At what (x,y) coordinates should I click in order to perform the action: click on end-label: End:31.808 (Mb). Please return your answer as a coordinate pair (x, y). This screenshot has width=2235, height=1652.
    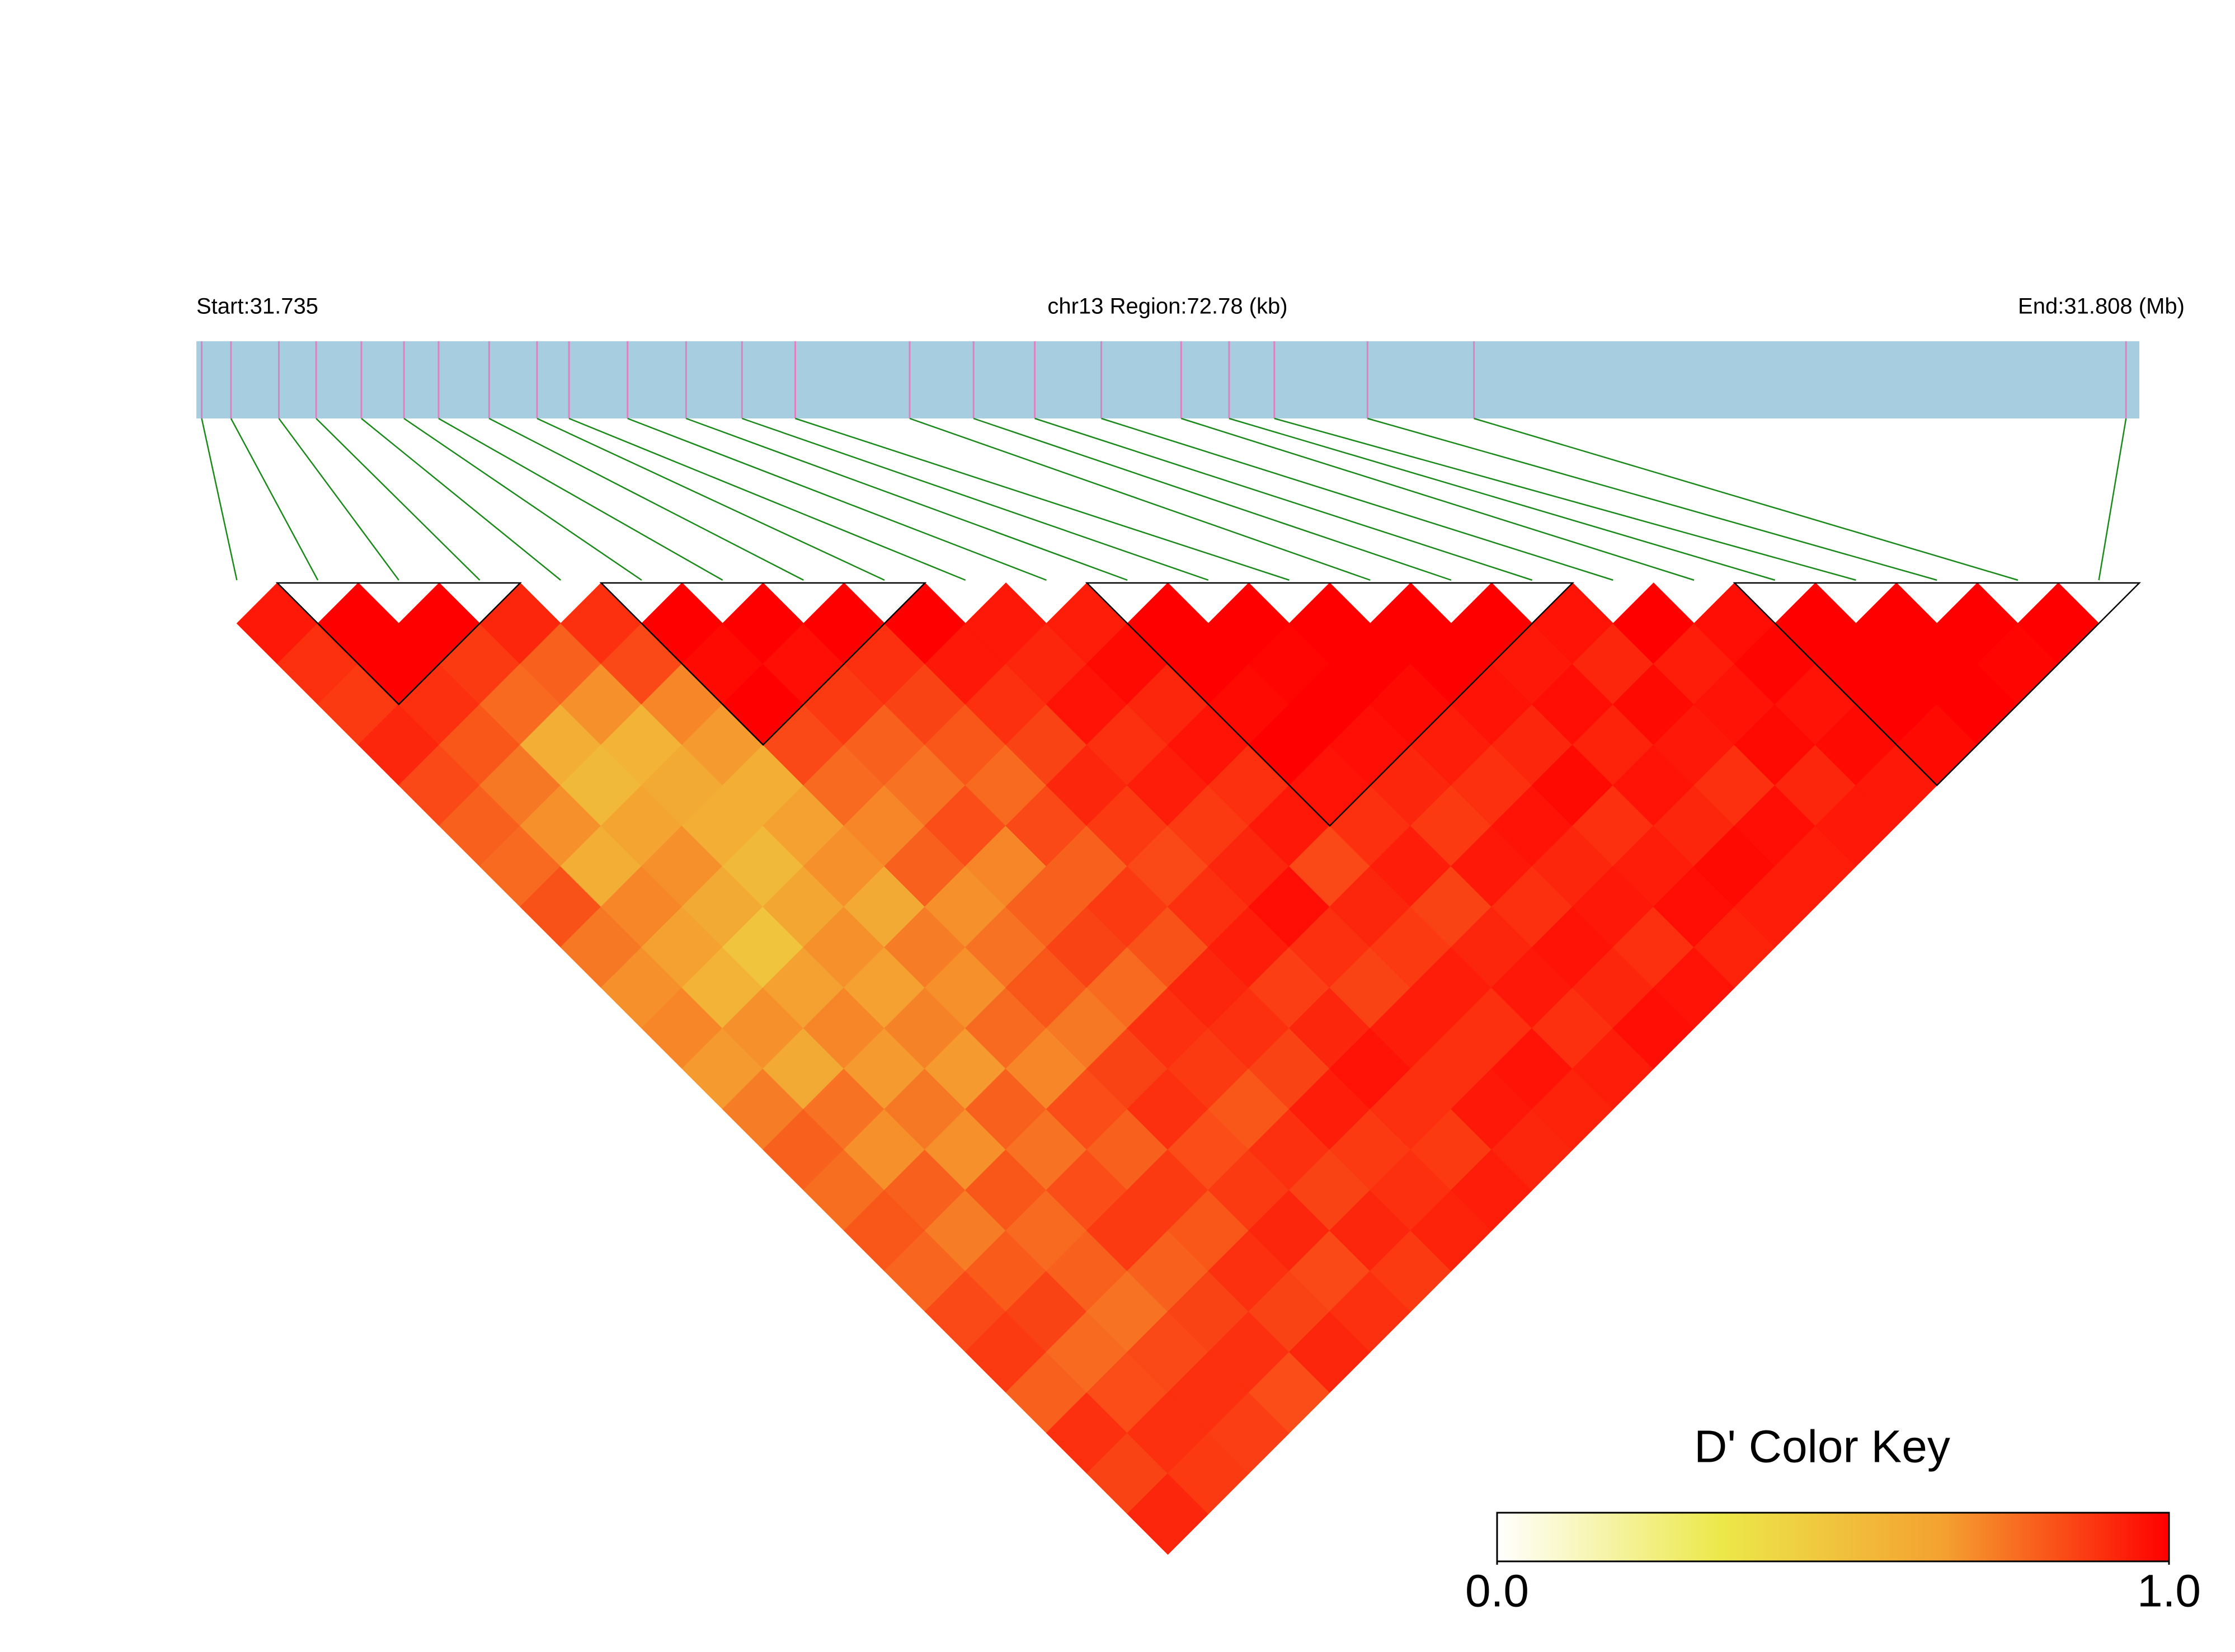
    Looking at the image, I should click on (2101, 306).